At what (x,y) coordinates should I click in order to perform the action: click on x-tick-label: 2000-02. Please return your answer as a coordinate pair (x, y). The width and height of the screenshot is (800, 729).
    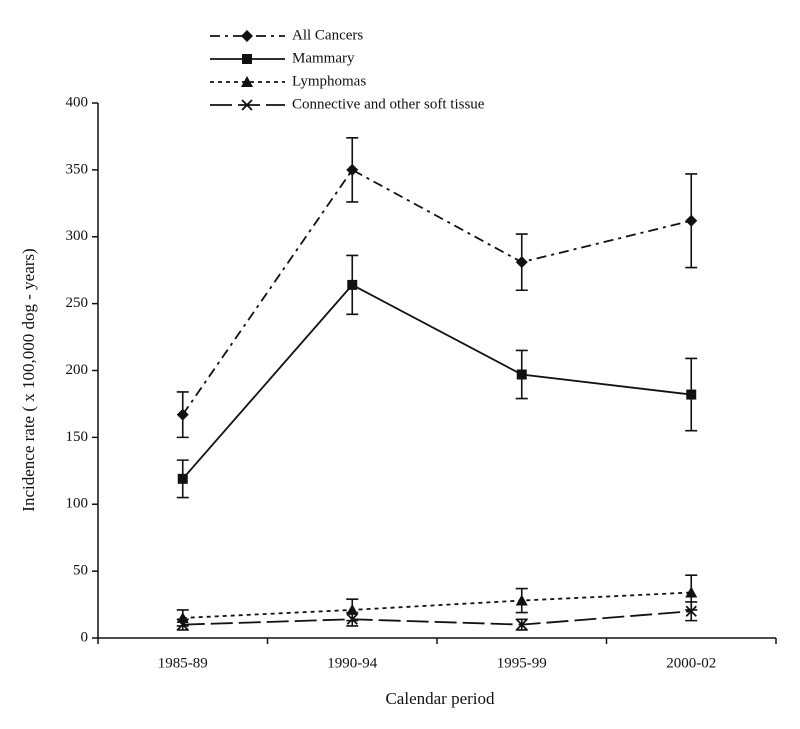
    Looking at the image, I should click on (691, 663).